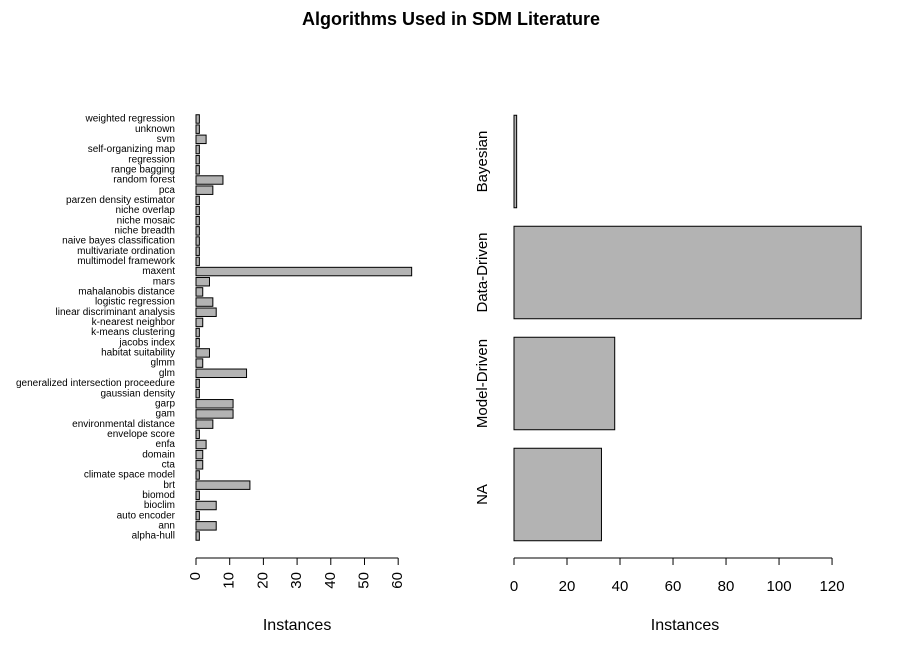 This screenshot has height=655, width=902. Describe the element at coordinates (166, 139) in the screenshot. I see `category-label: svm` at that location.